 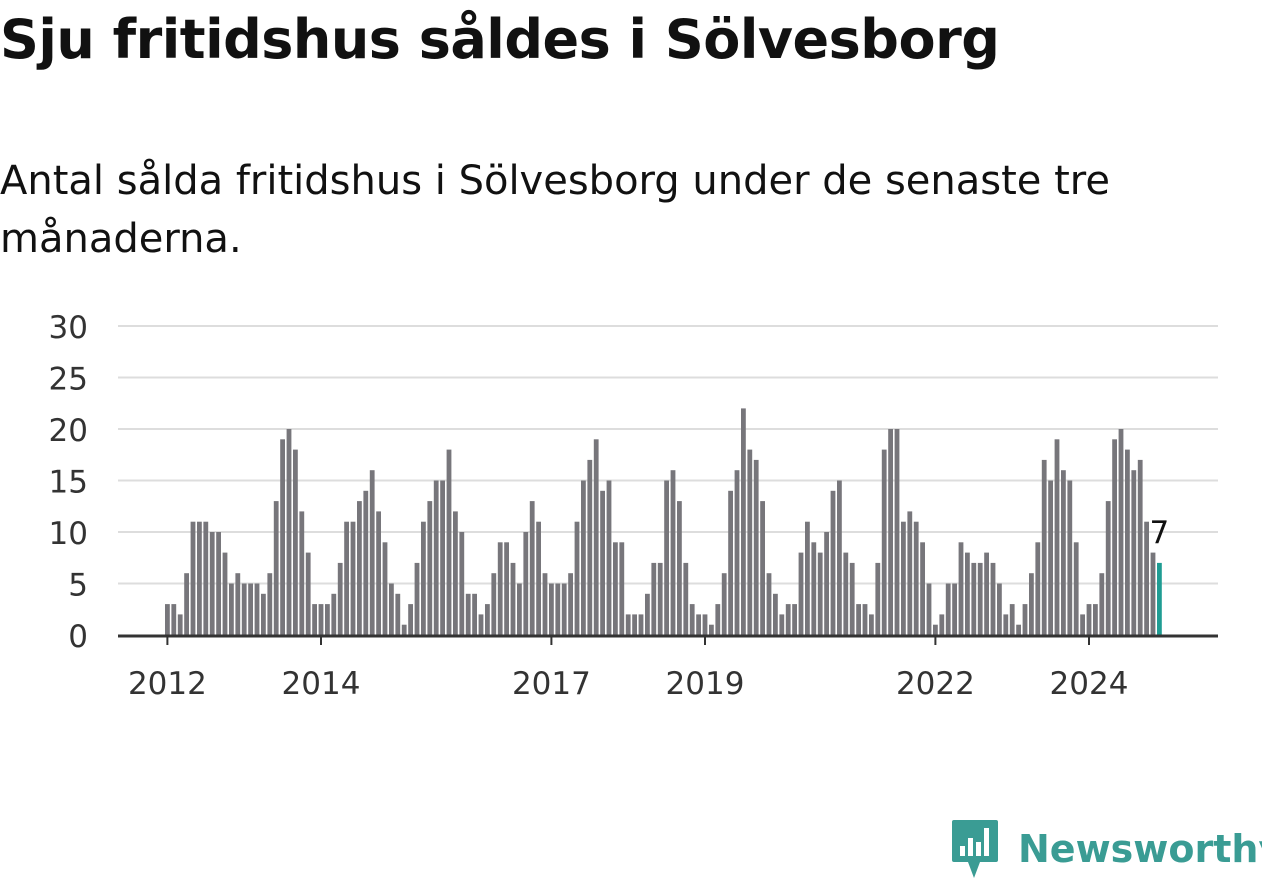 What do you see at coordinates (1089, 684) in the screenshot?
I see `x-tick-label: 2024` at bounding box center [1089, 684].